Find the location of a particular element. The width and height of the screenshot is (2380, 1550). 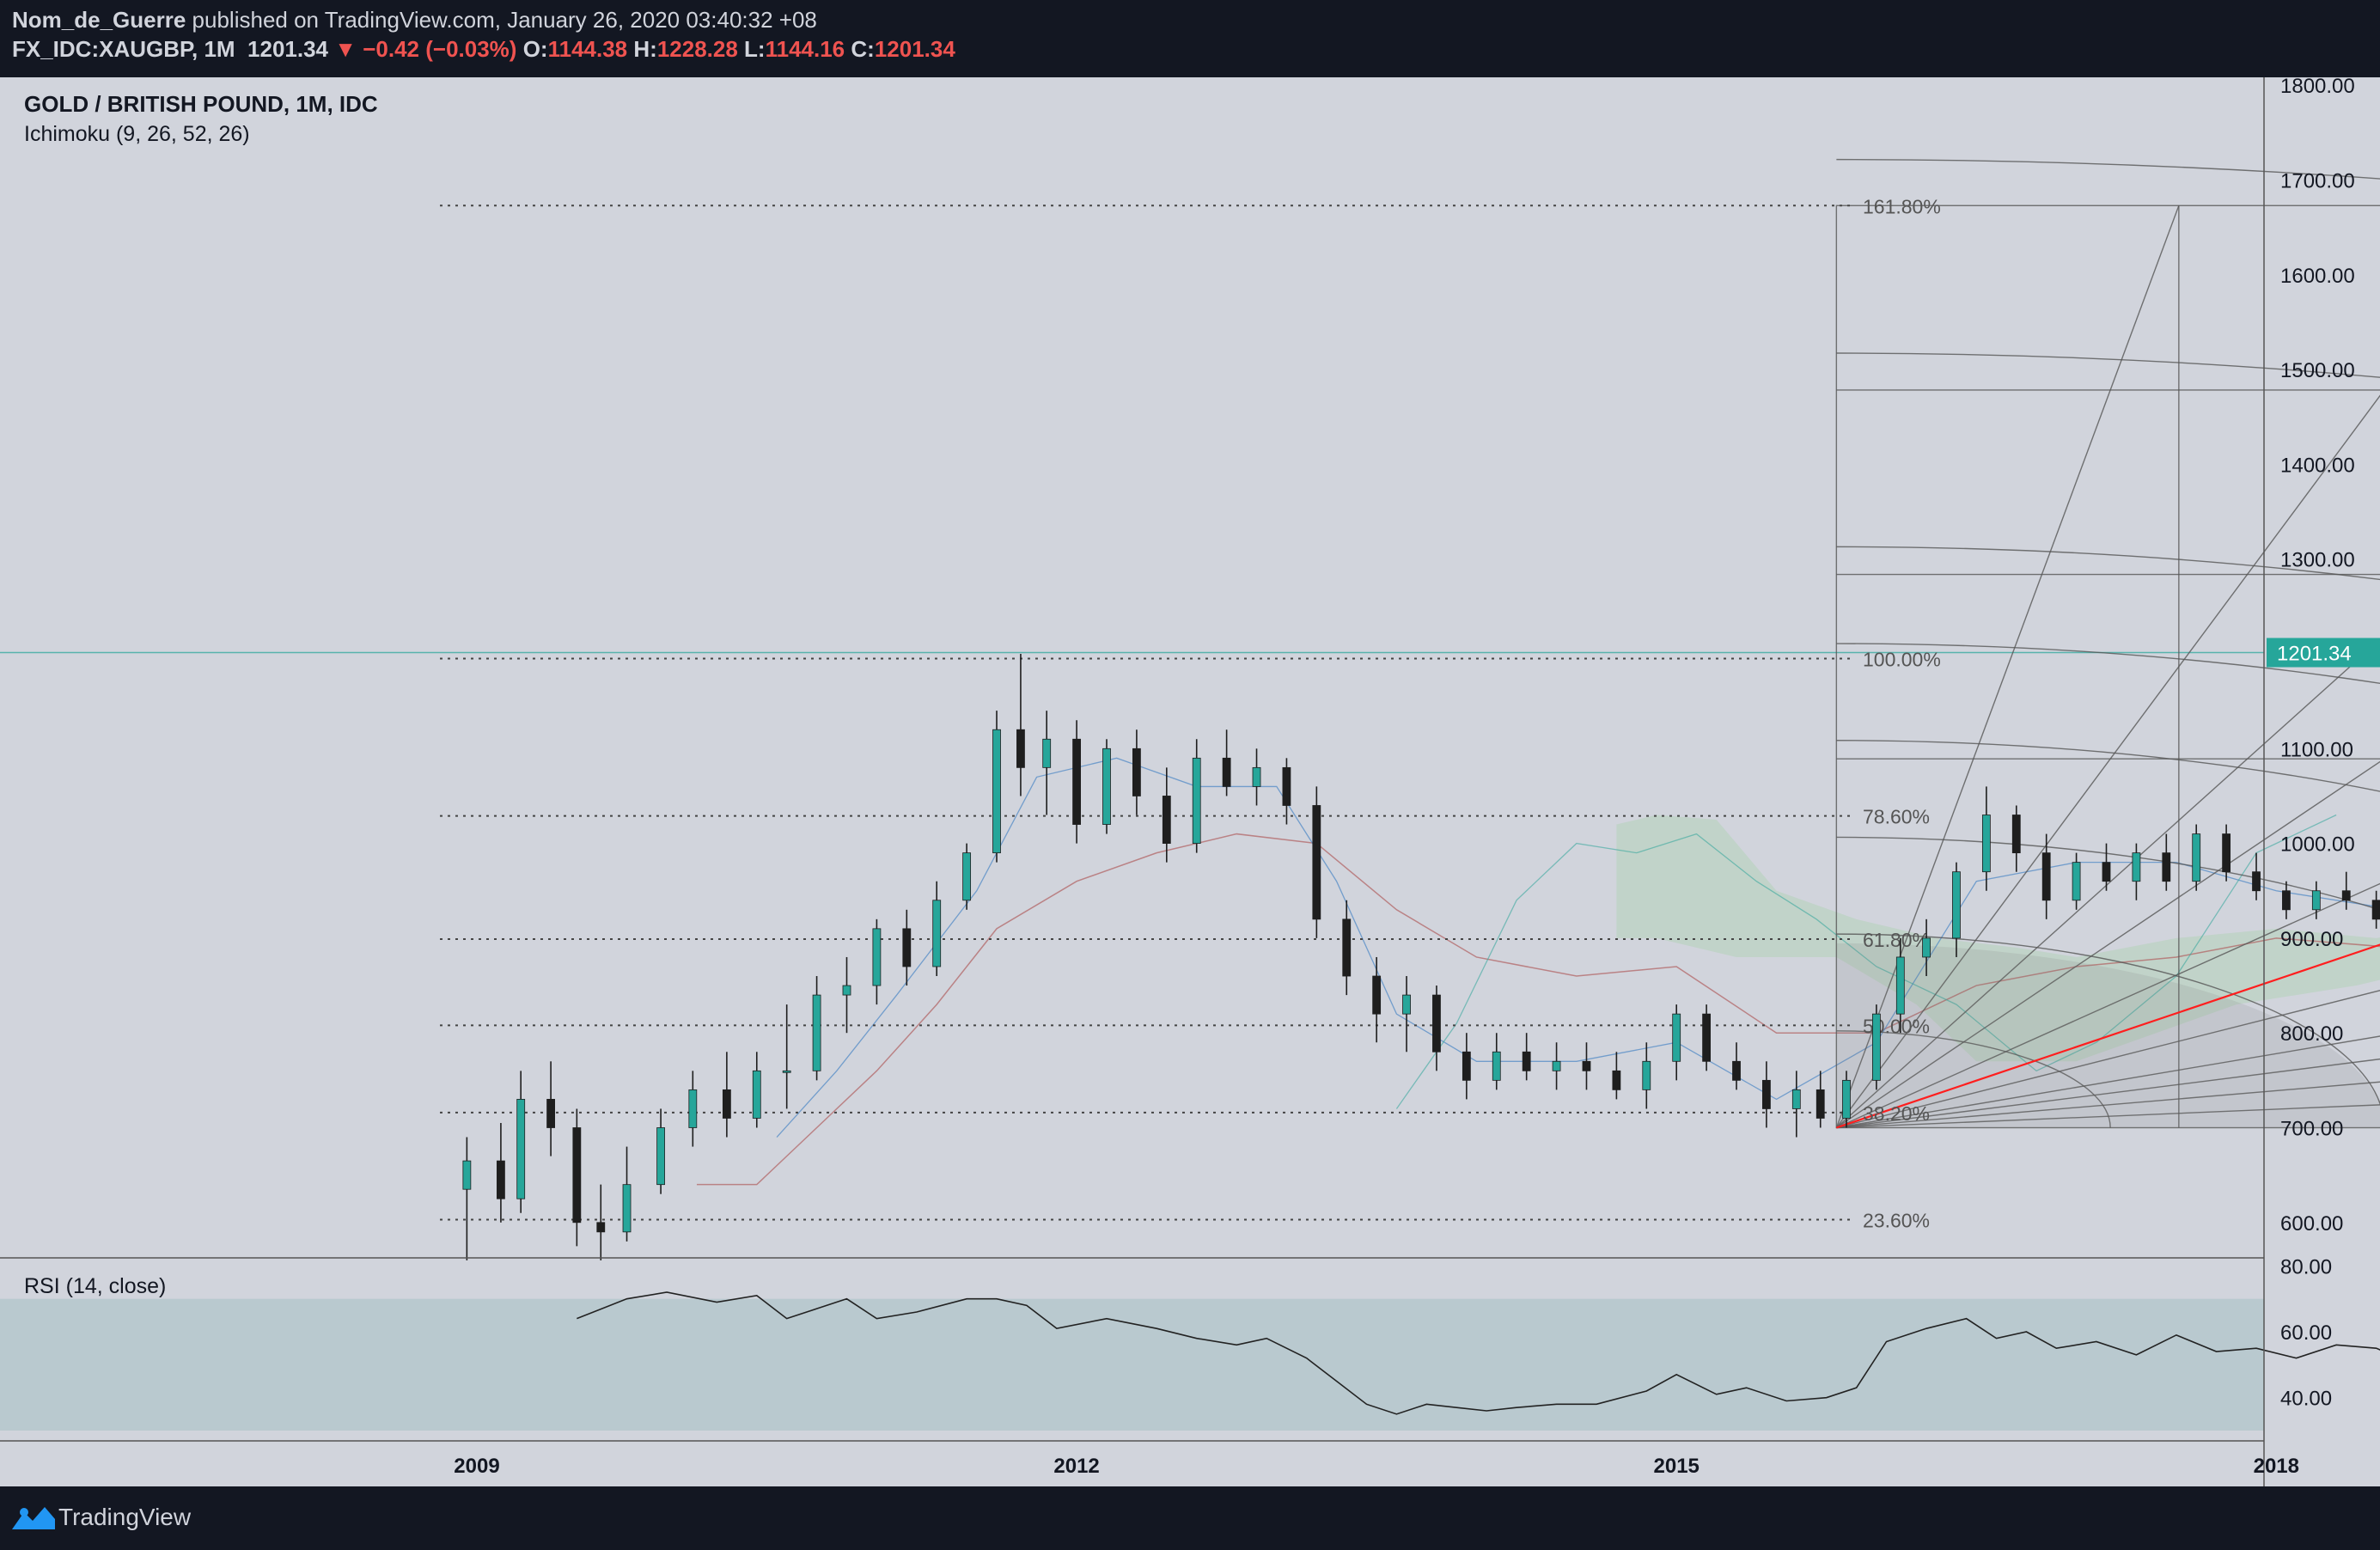

time-tick-label-0: 2009 is located at coordinates (477, 1466).